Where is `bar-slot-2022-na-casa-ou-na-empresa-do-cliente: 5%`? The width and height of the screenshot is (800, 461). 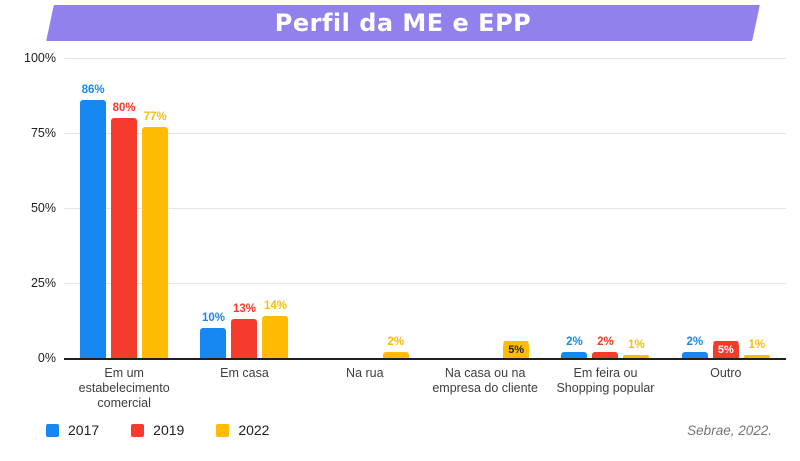 bar-slot-2022-na-casa-ou-na-empresa-do-cliente: 5% is located at coordinates (516, 208).